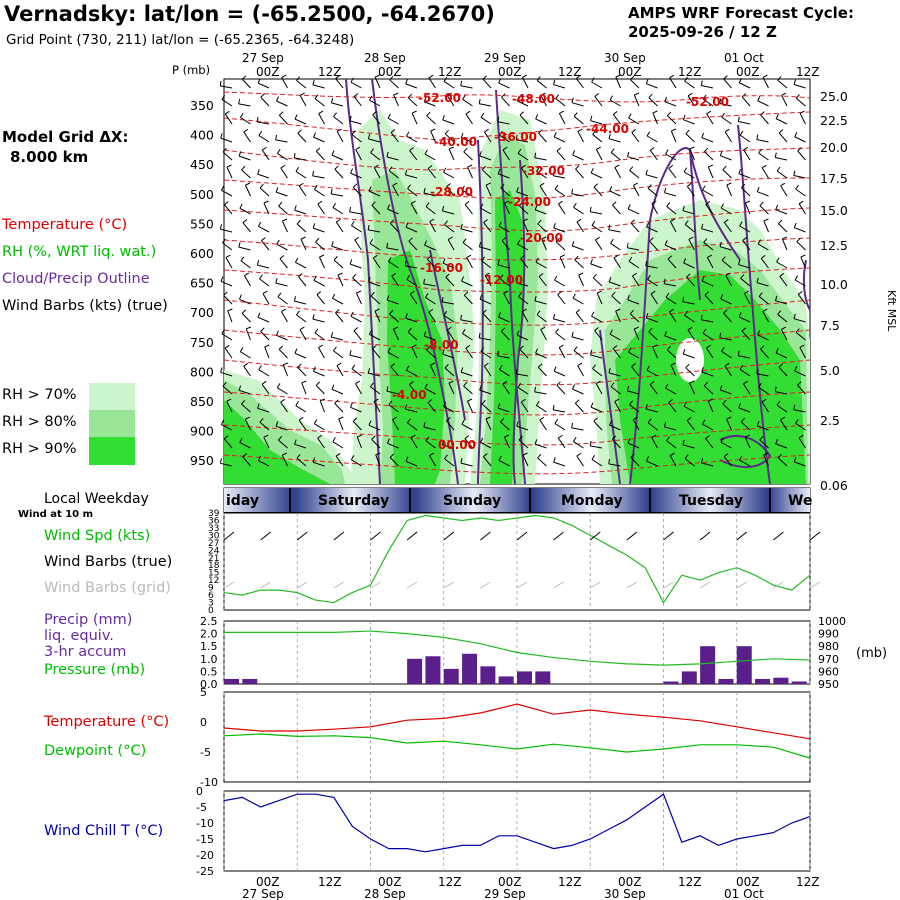 The image size is (900, 900). I want to click on pressure-line, so click(517, 648).